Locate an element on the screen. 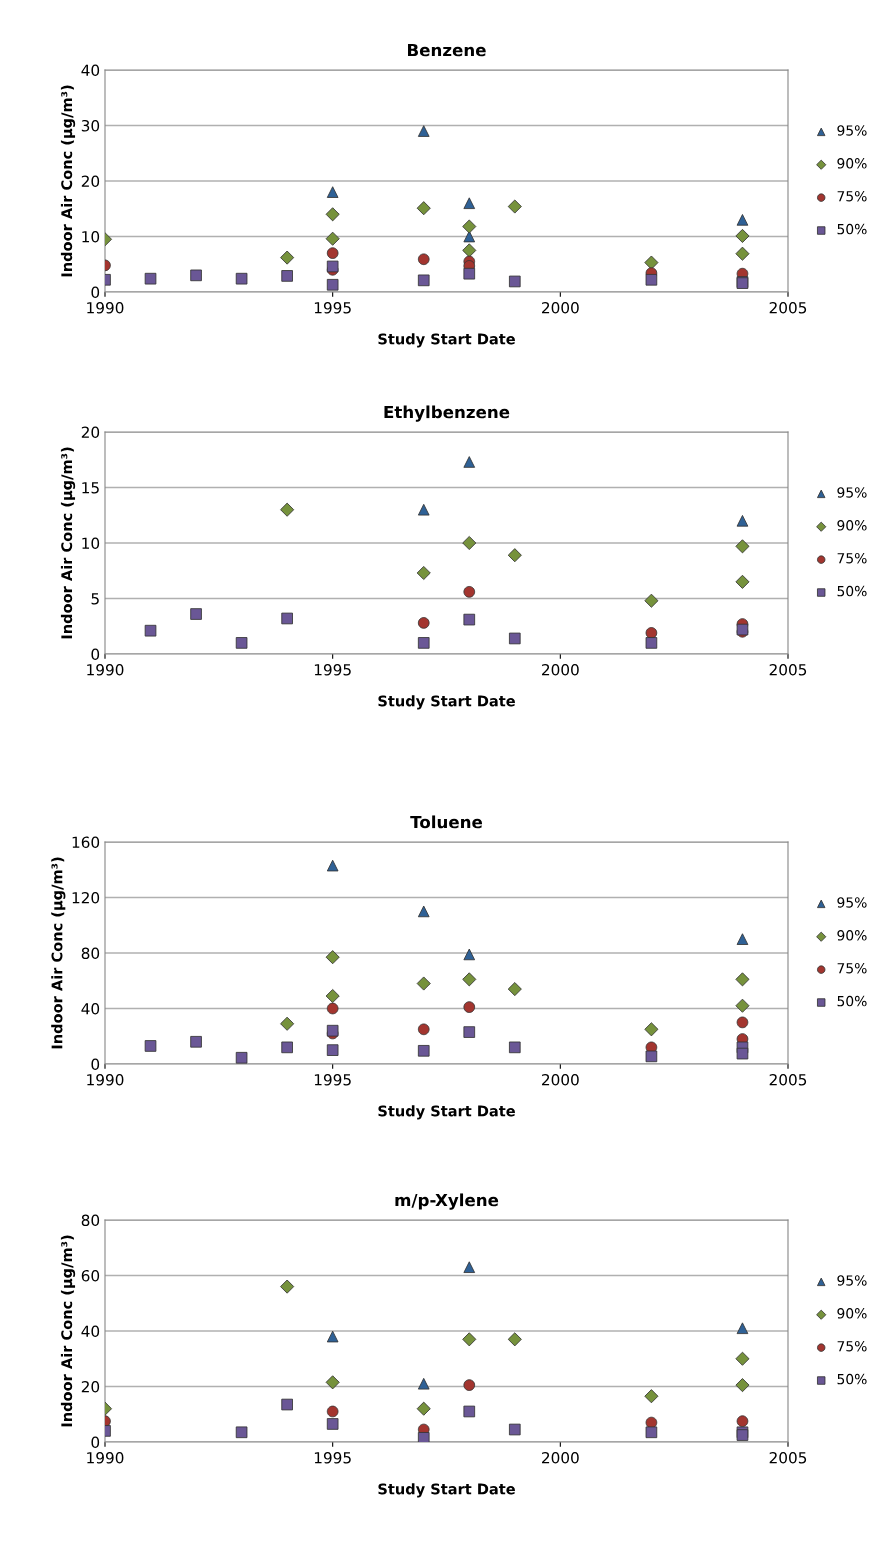 This screenshot has height=1551, width=881. chart-title: Toluene is located at coordinates (446, 822).